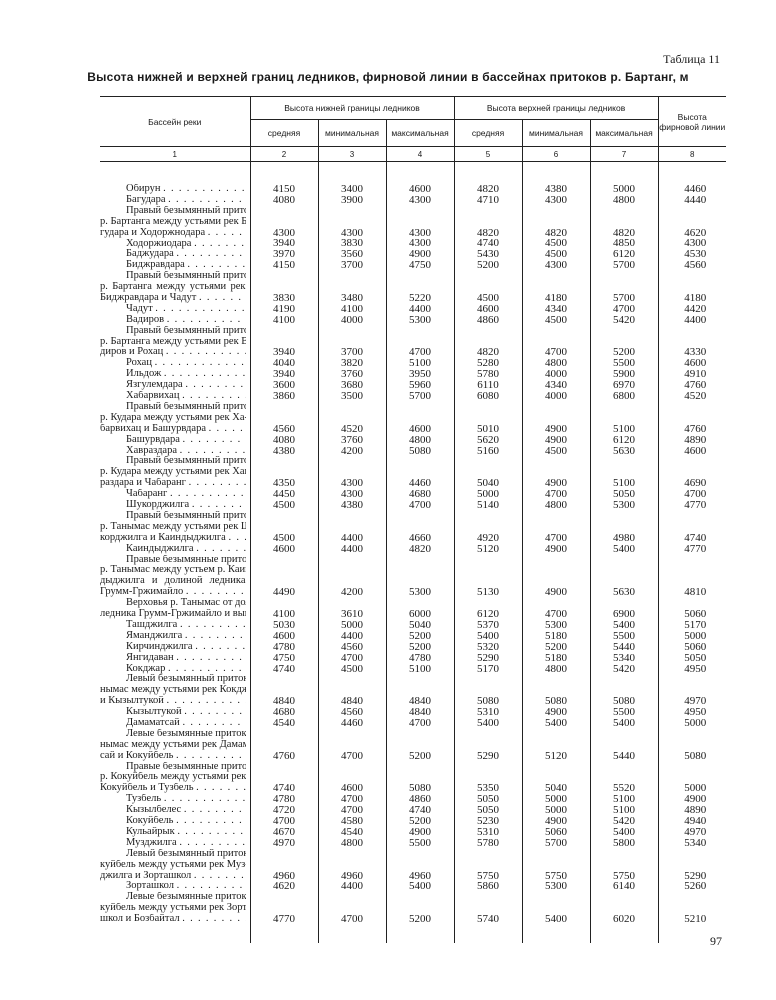 This screenshot has height=1000, width=776. What do you see at coordinates (692, 527) in the screenshot?
I see `value-firn-line: 4740` at bounding box center [692, 527].